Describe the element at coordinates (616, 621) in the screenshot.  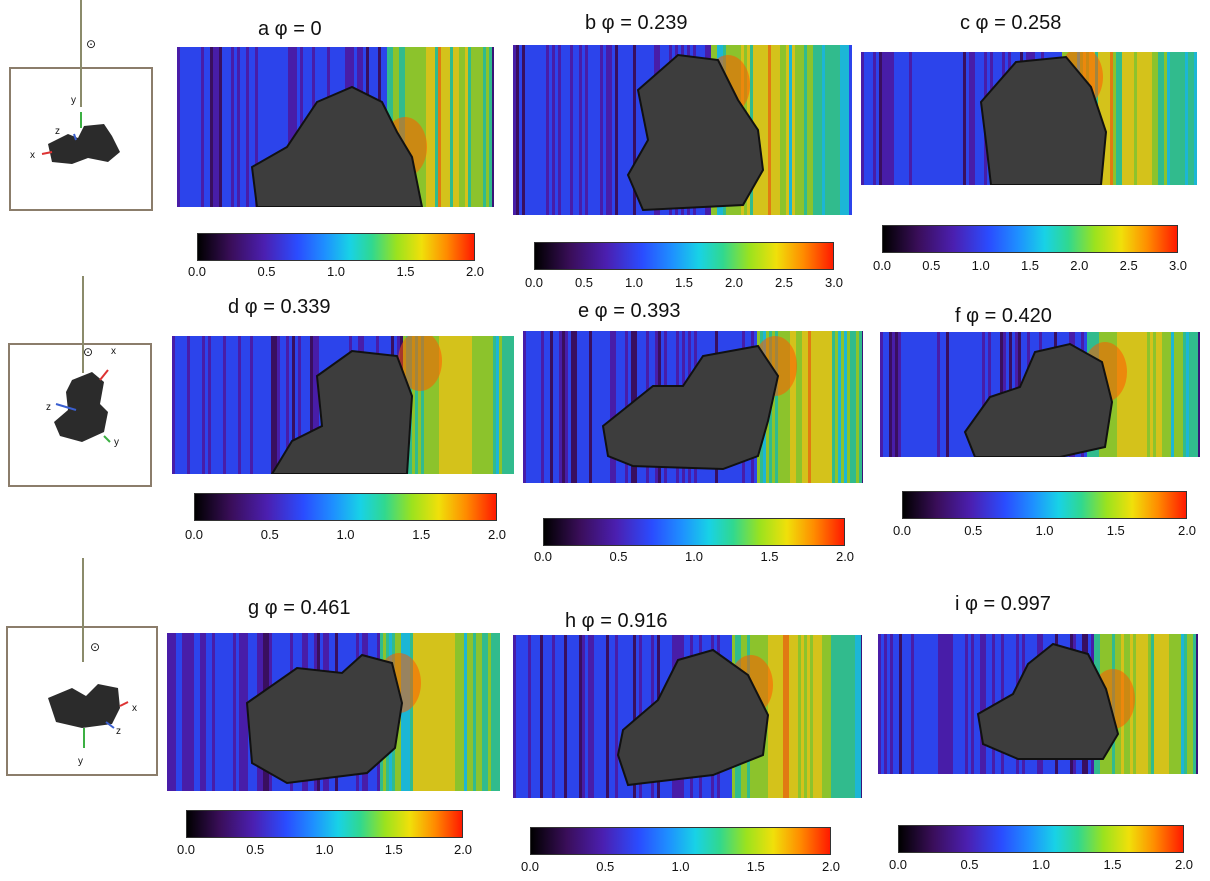
I see `panel-title: h φ = 0.916` at that location.